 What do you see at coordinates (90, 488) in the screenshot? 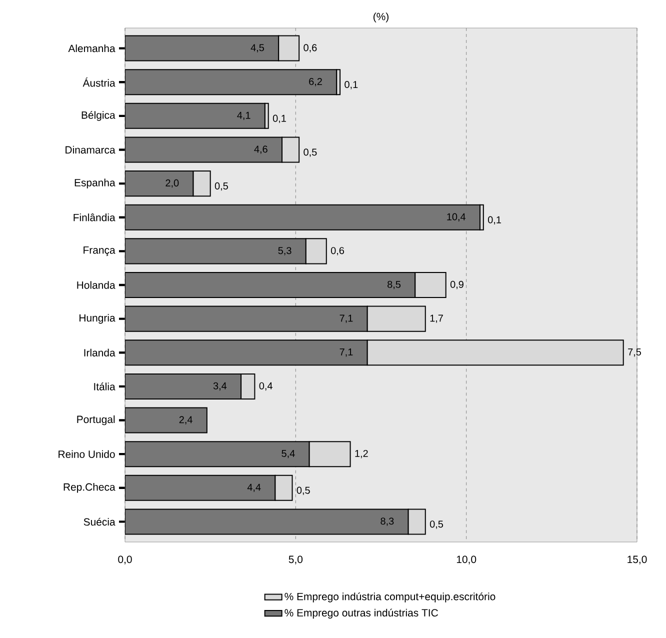
I see `y-tick-label: Rep.Checa` at bounding box center [90, 488].